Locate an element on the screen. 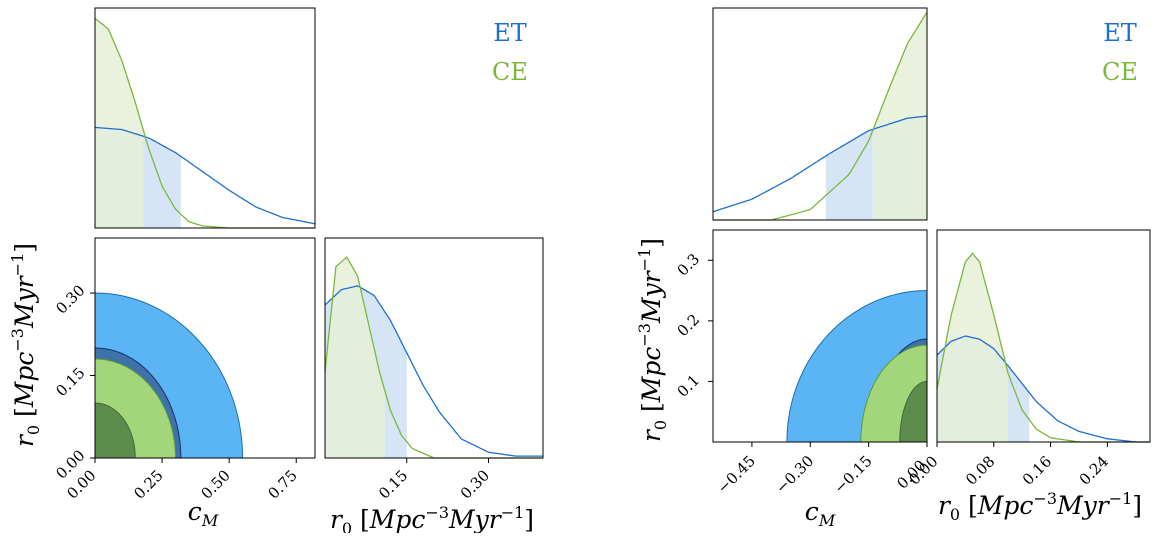  y-tick-r0-0.3: 0.3 is located at coordinates (689, 265).